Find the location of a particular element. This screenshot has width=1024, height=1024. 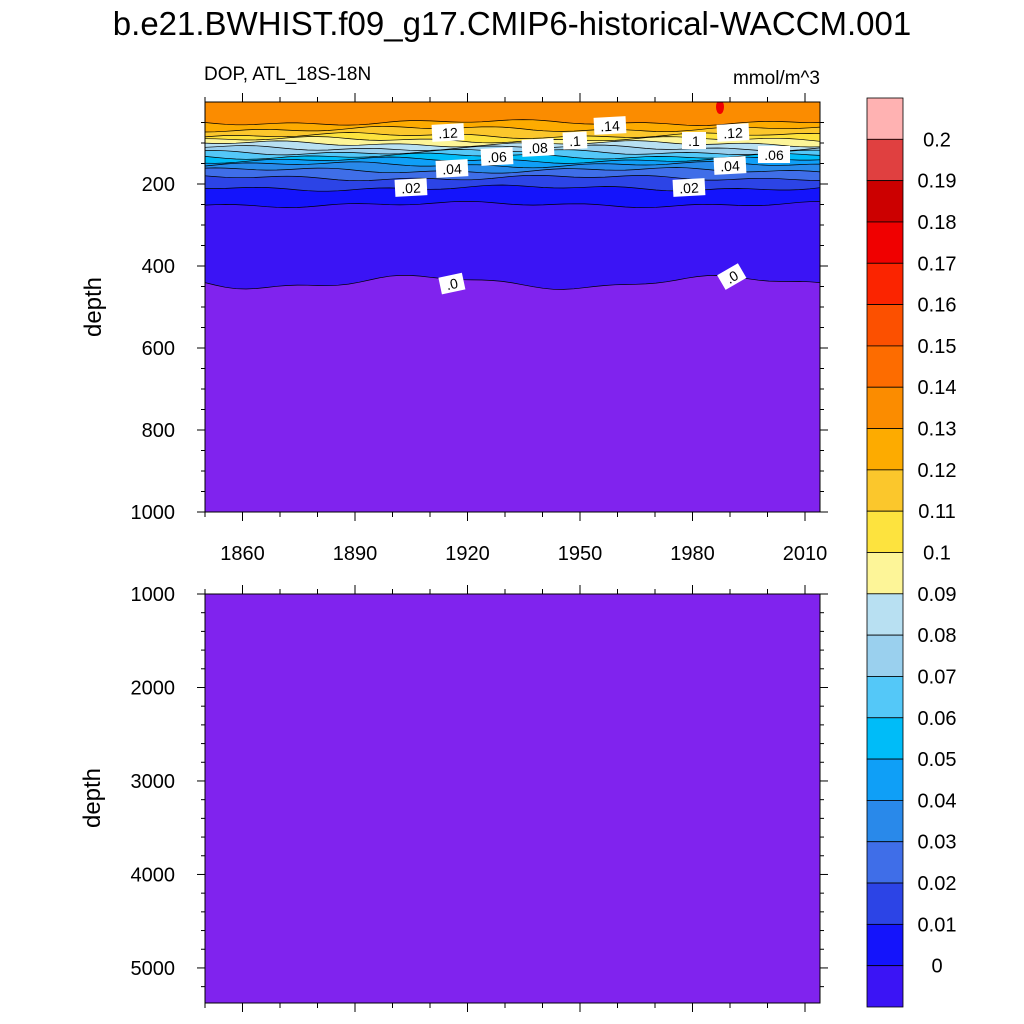

lower-y-axis-label: depth is located at coordinates (92, 798).